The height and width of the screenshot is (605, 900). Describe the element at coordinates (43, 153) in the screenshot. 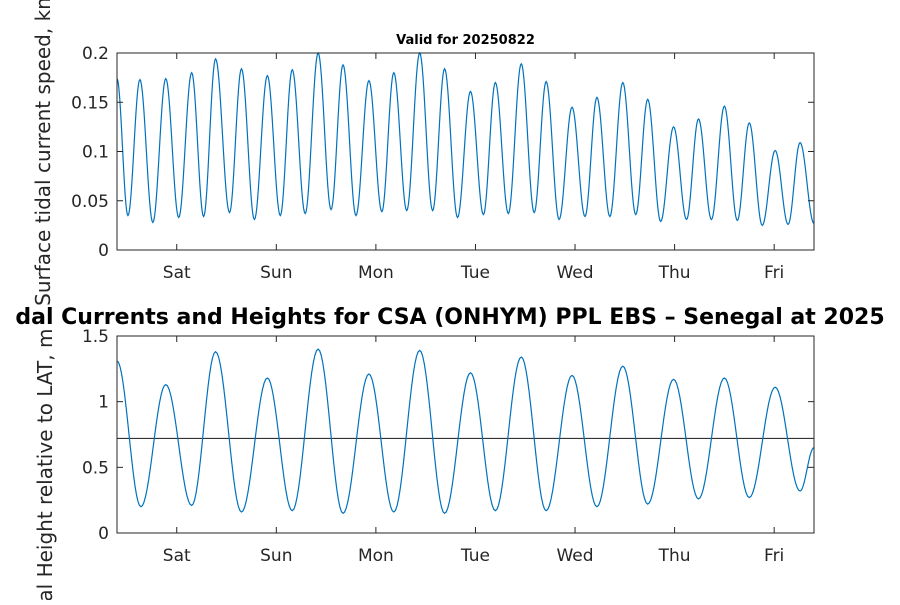

I see `current-speed-y-axis-label: Surface tidal current speed, kn` at that location.